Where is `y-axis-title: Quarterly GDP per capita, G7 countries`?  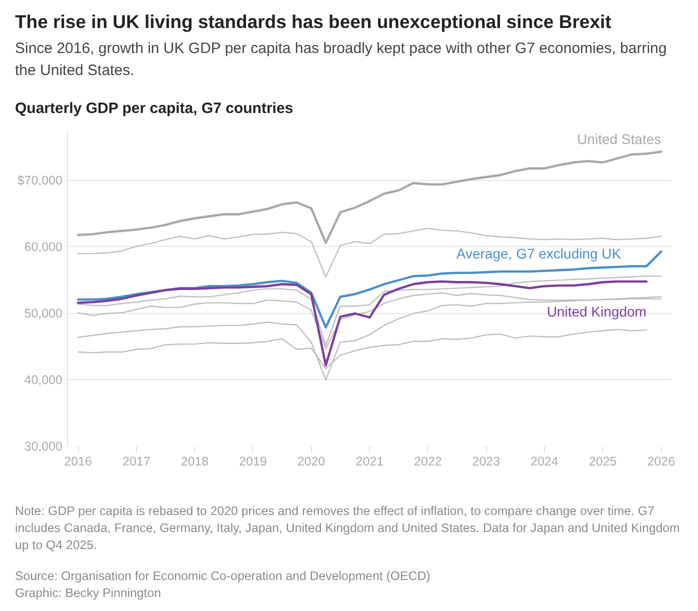 y-axis-title: Quarterly GDP per capita, G7 countries is located at coordinates (154, 109).